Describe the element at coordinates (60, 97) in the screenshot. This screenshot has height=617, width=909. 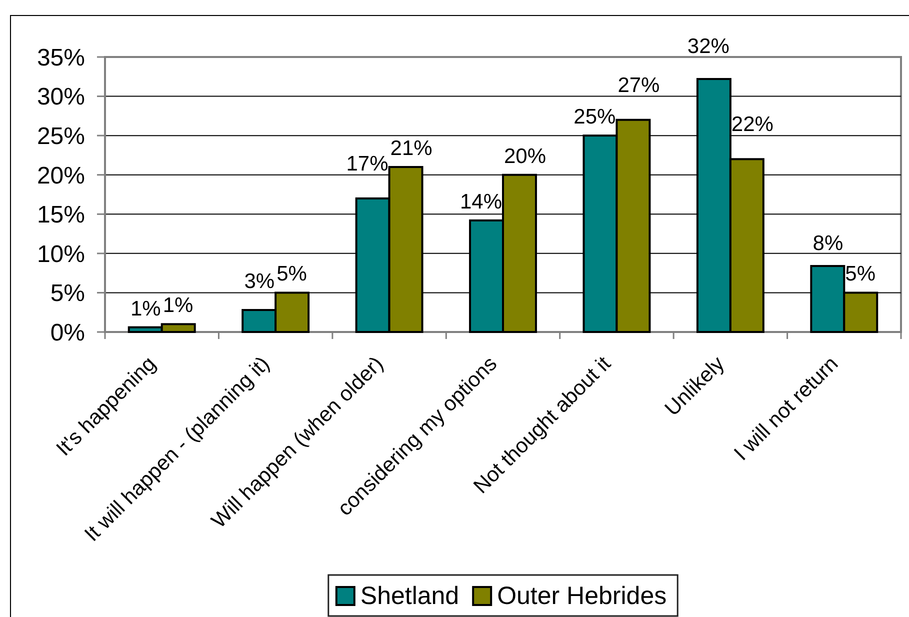
I see `y-tick-label: 30%` at that location.